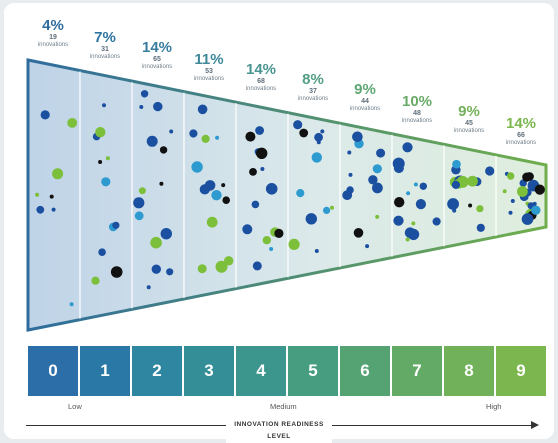 The height and width of the screenshot is (443, 558). I want to click on x-axis-label: INNOVATION READINESS LEVEL, so click(279, 431).